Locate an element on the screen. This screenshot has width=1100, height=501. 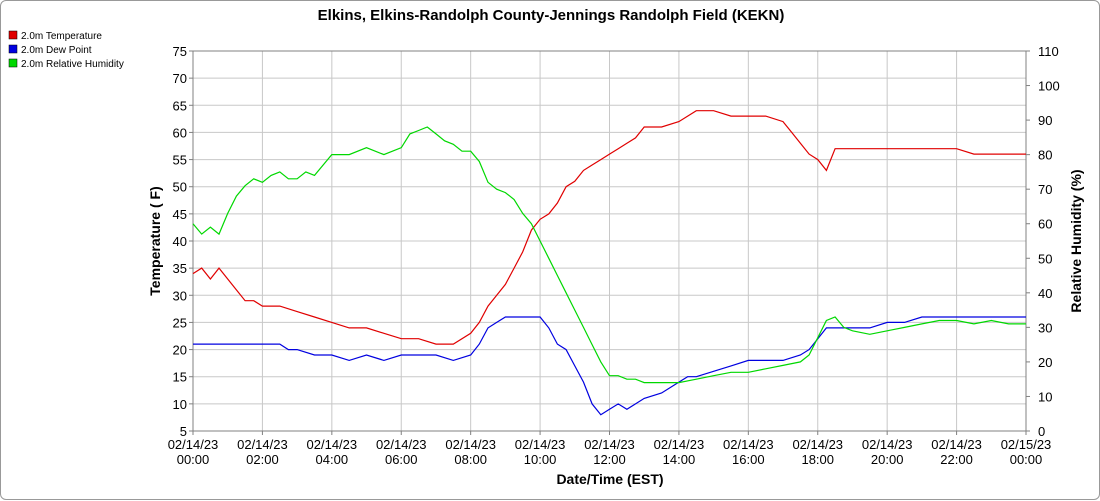
x-tick-time: 22:00 is located at coordinates (956, 459).